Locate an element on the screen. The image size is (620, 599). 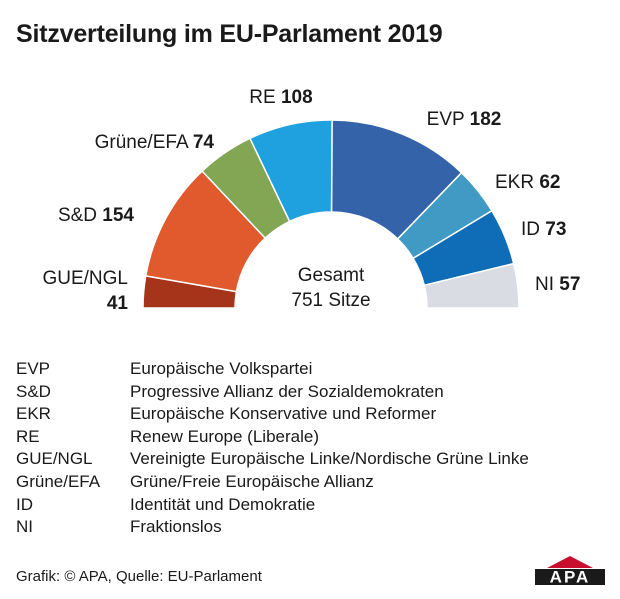
apa-logo: APA is located at coordinates (570, 571).